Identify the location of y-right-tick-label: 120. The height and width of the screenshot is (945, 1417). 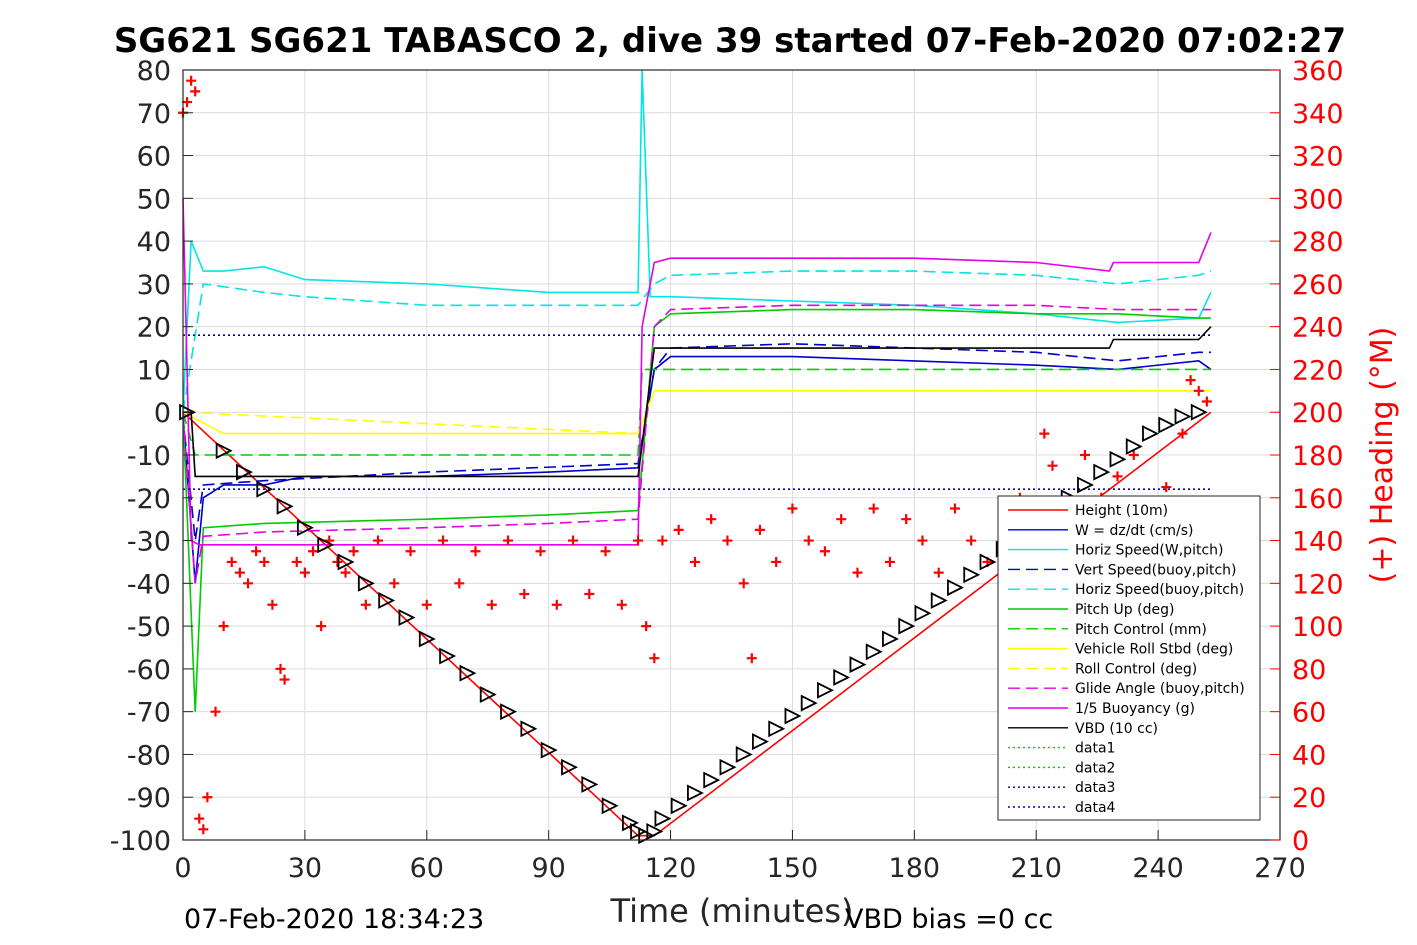
(1318, 584).